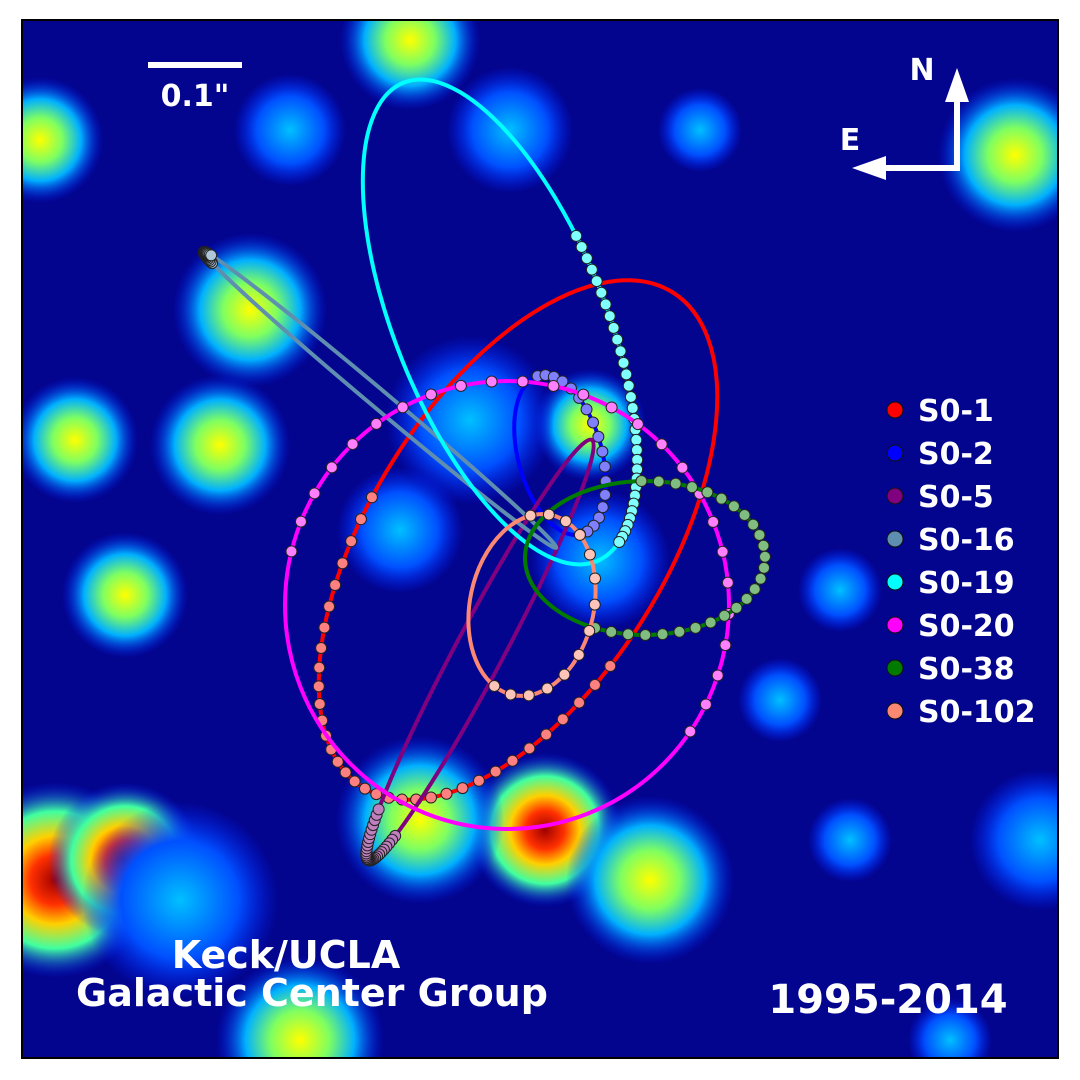 This screenshot has width=1080, height=1080. I want to click on date-range: 1995-2014, so click(887, 1000).